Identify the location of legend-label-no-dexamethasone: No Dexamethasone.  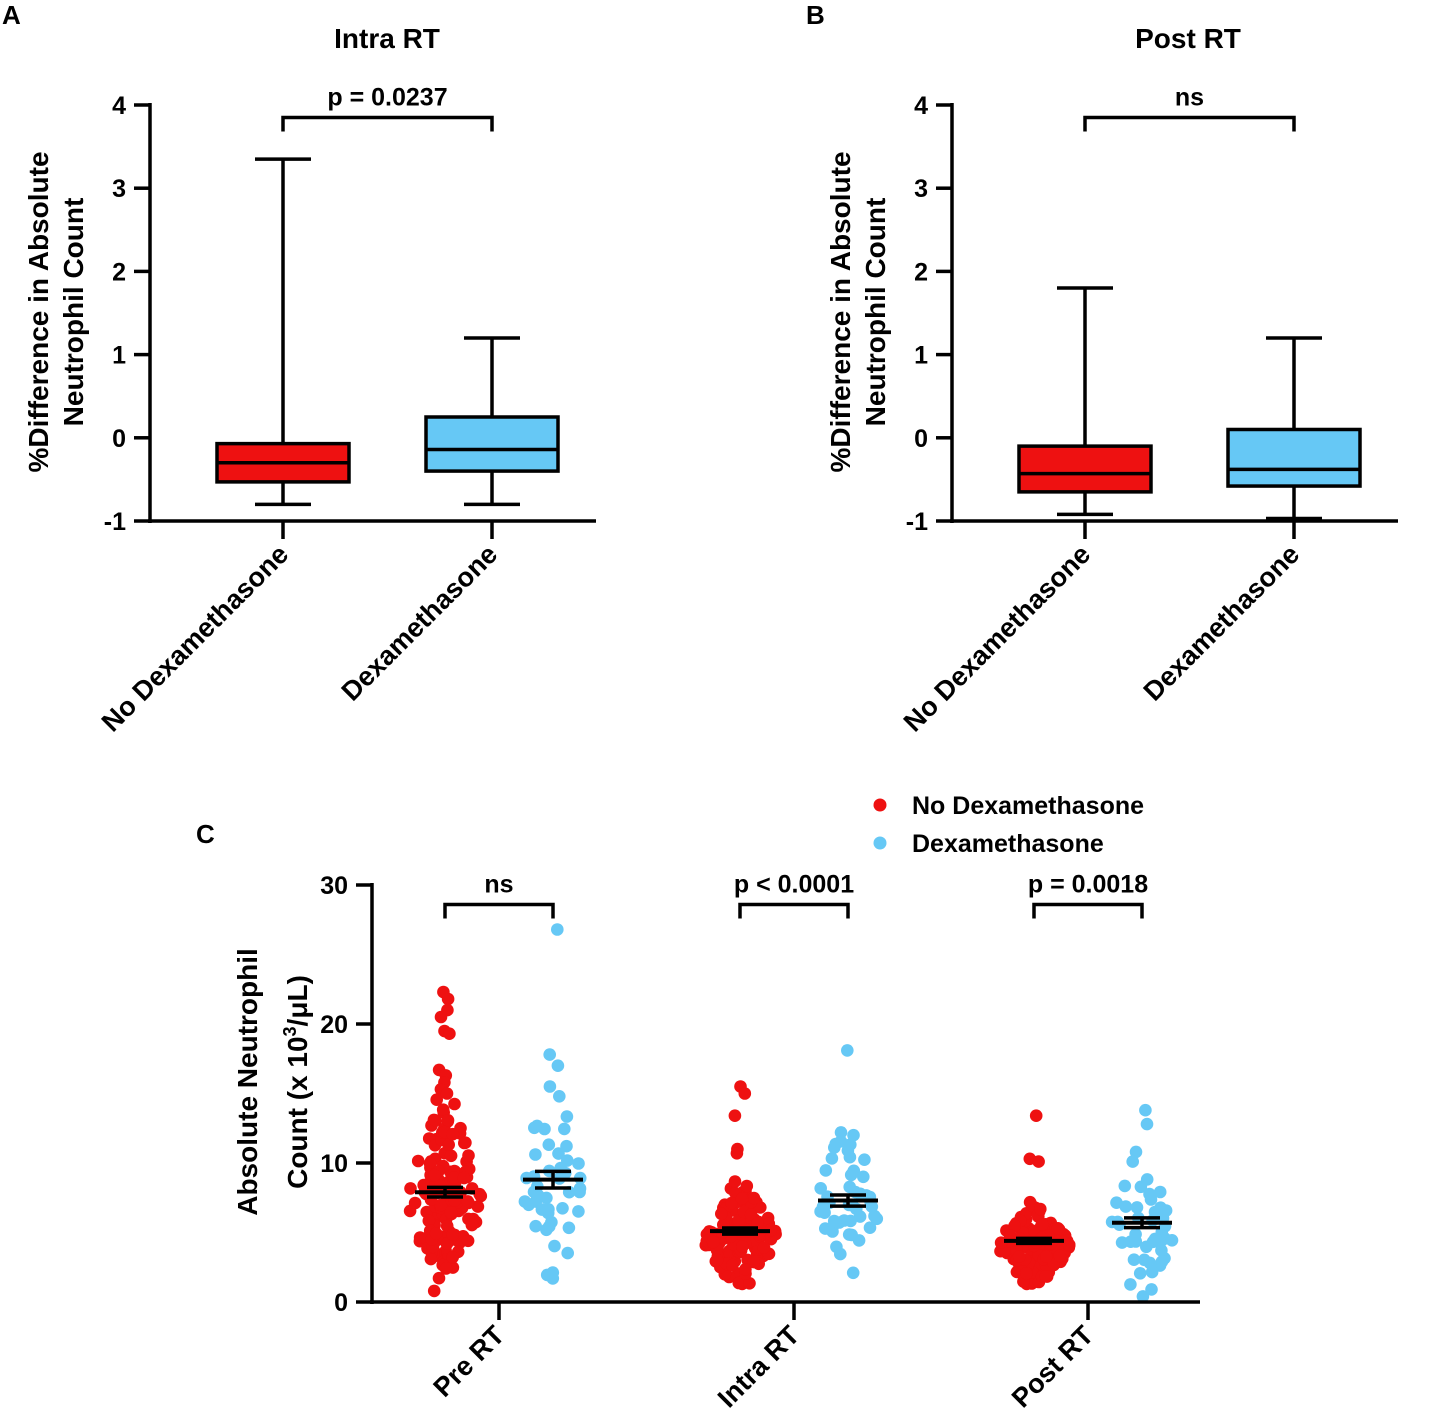
(1028, 806).